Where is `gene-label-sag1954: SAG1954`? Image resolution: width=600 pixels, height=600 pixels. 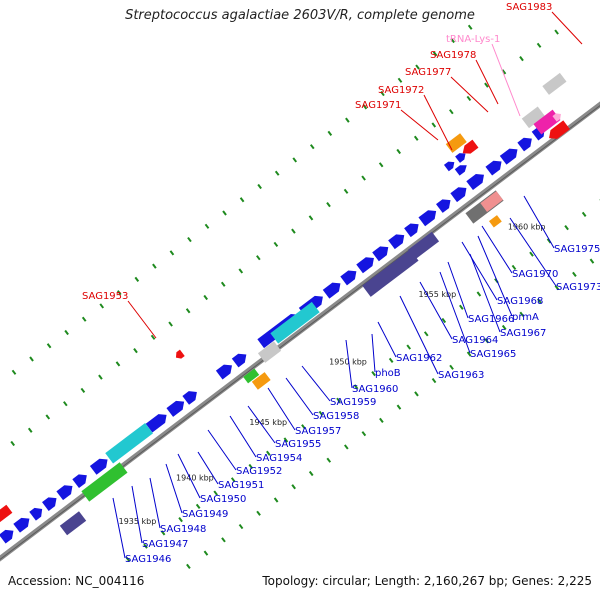 gene-label-sag1954: SAG1954 is located at coordinates (279, 458).